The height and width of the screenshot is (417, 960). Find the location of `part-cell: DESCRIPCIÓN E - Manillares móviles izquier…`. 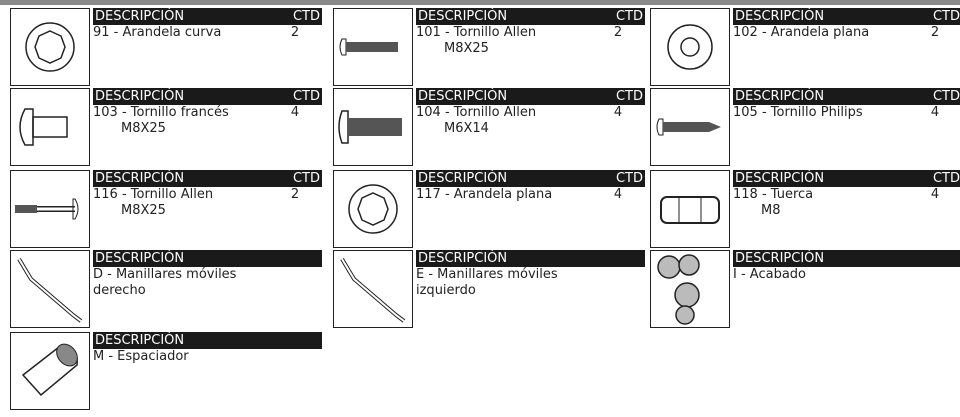

part-cell: DESCRIPCIÓN E - Manillares móviles izquier… is located at coordinates (490, 289).